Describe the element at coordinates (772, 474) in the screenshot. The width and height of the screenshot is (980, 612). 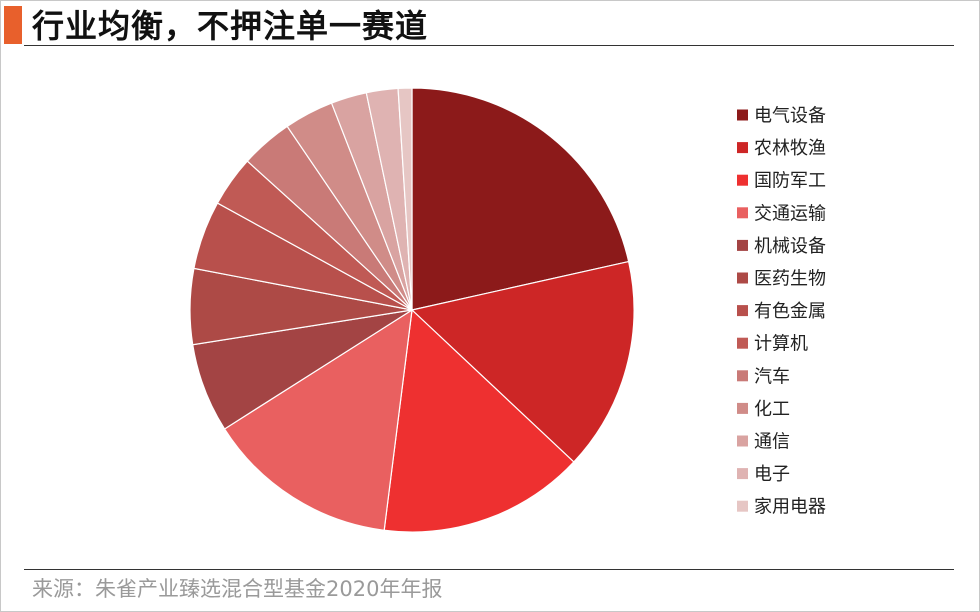
I see `legend-label-12: 电子` at that location.